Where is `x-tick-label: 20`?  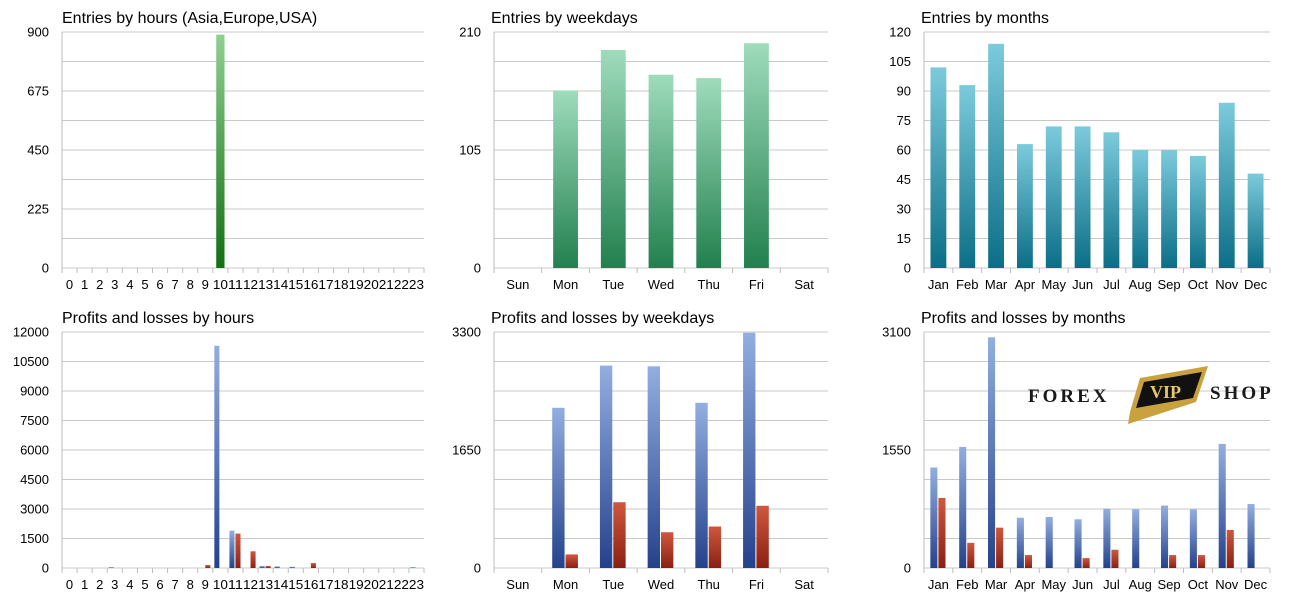
x-tick-label: 20 is located at coordinates (371, 284).